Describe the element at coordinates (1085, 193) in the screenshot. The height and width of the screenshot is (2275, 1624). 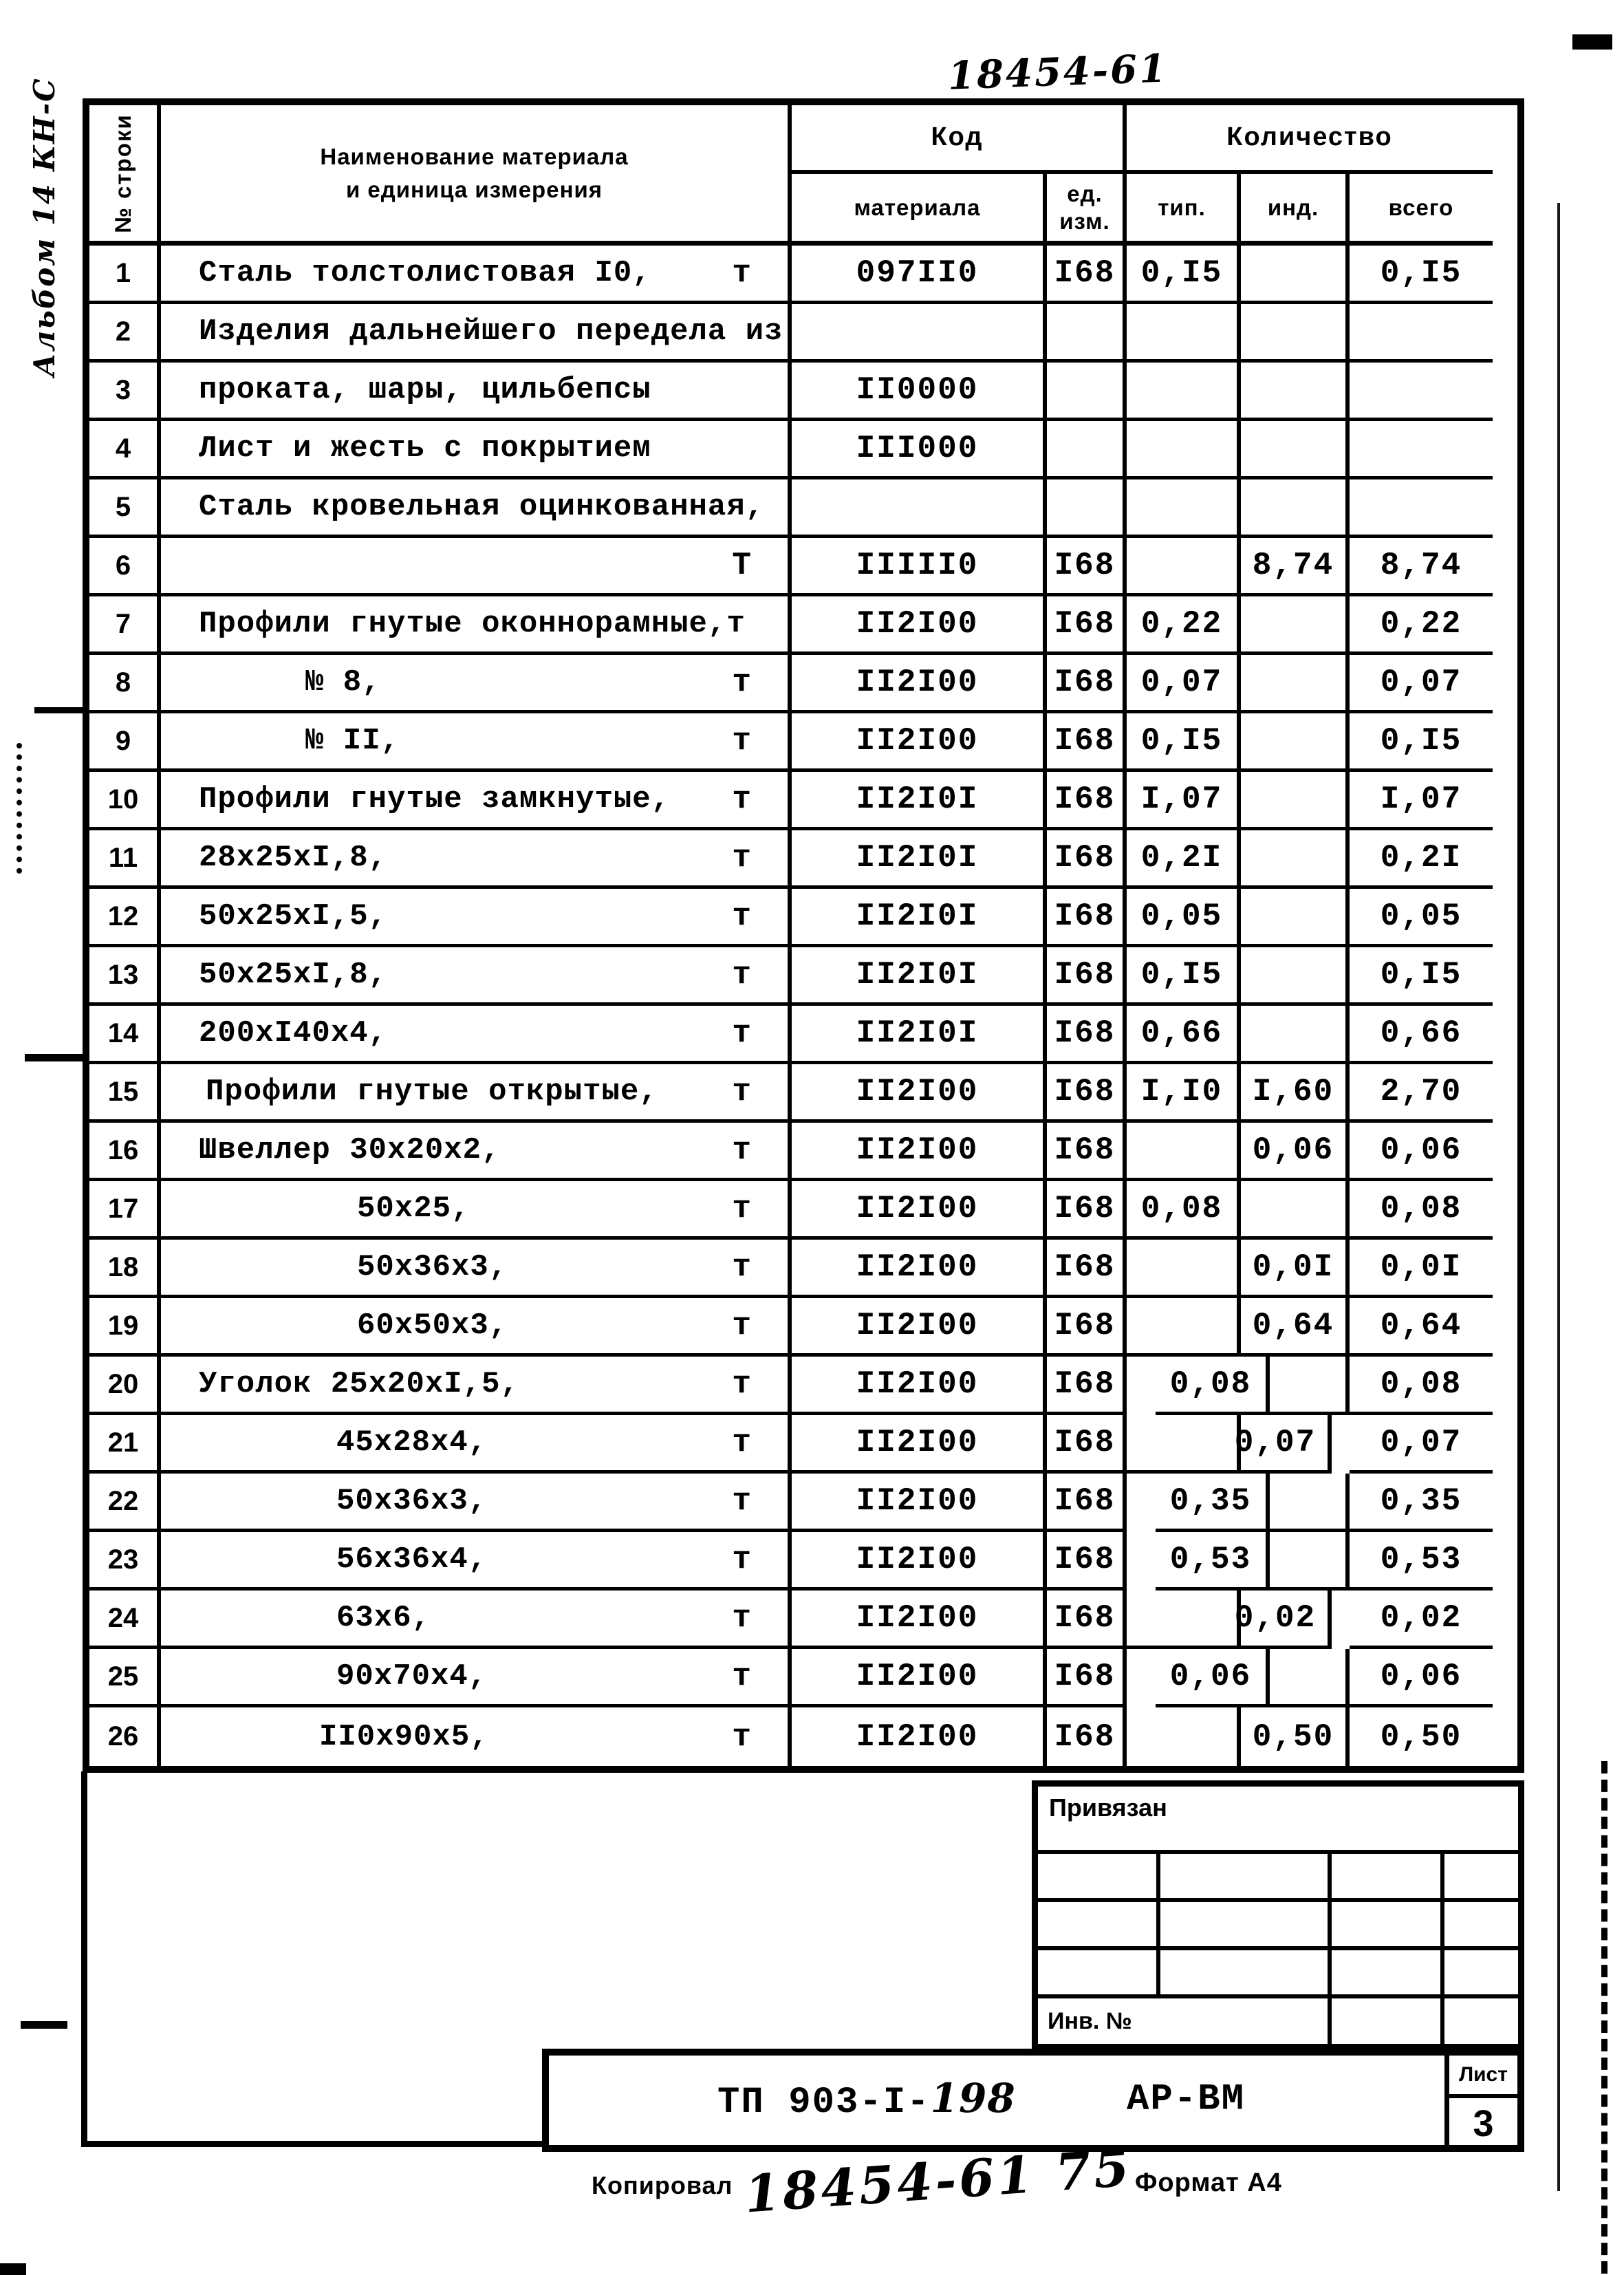
I see `col-header-unit-line1: ед.` at that location.